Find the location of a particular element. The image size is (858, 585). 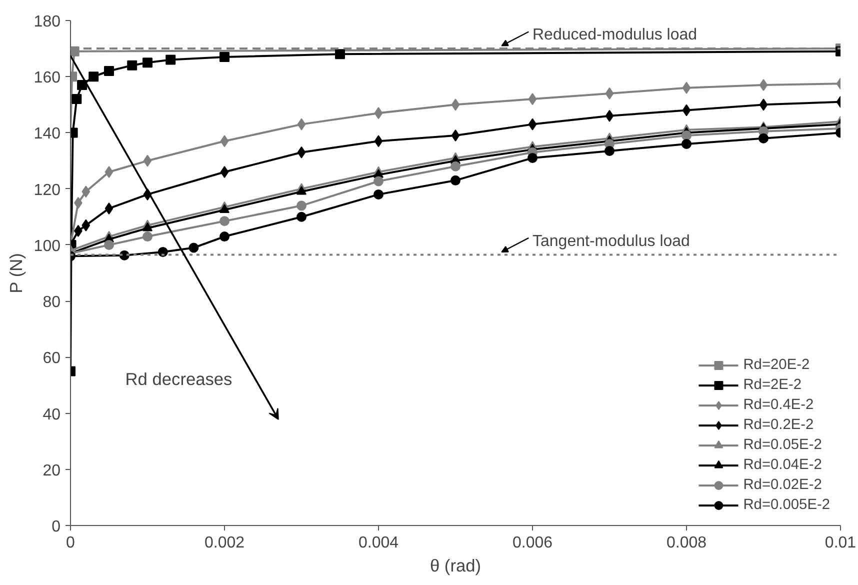

y-tick-label: 120 is located at coordinates (47, 190).